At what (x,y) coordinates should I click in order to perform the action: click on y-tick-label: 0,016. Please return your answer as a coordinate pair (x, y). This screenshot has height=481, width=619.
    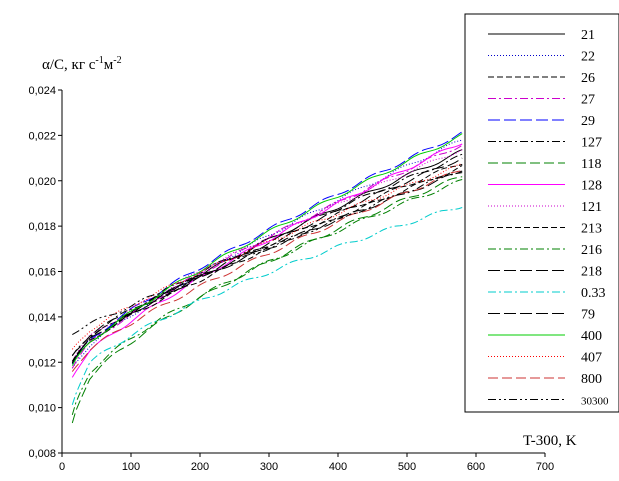
    Looking at the image, I should click on (42, 273).